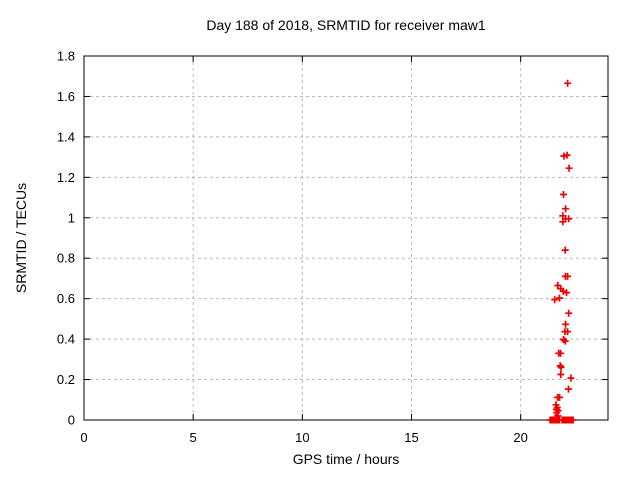 Image resolution: width=640 pixels, height=480 pixels. What do you see at coordinates (302, 437) in the screenshot?
I see `x-tick-label: 10` at bounding box center [302, 437].